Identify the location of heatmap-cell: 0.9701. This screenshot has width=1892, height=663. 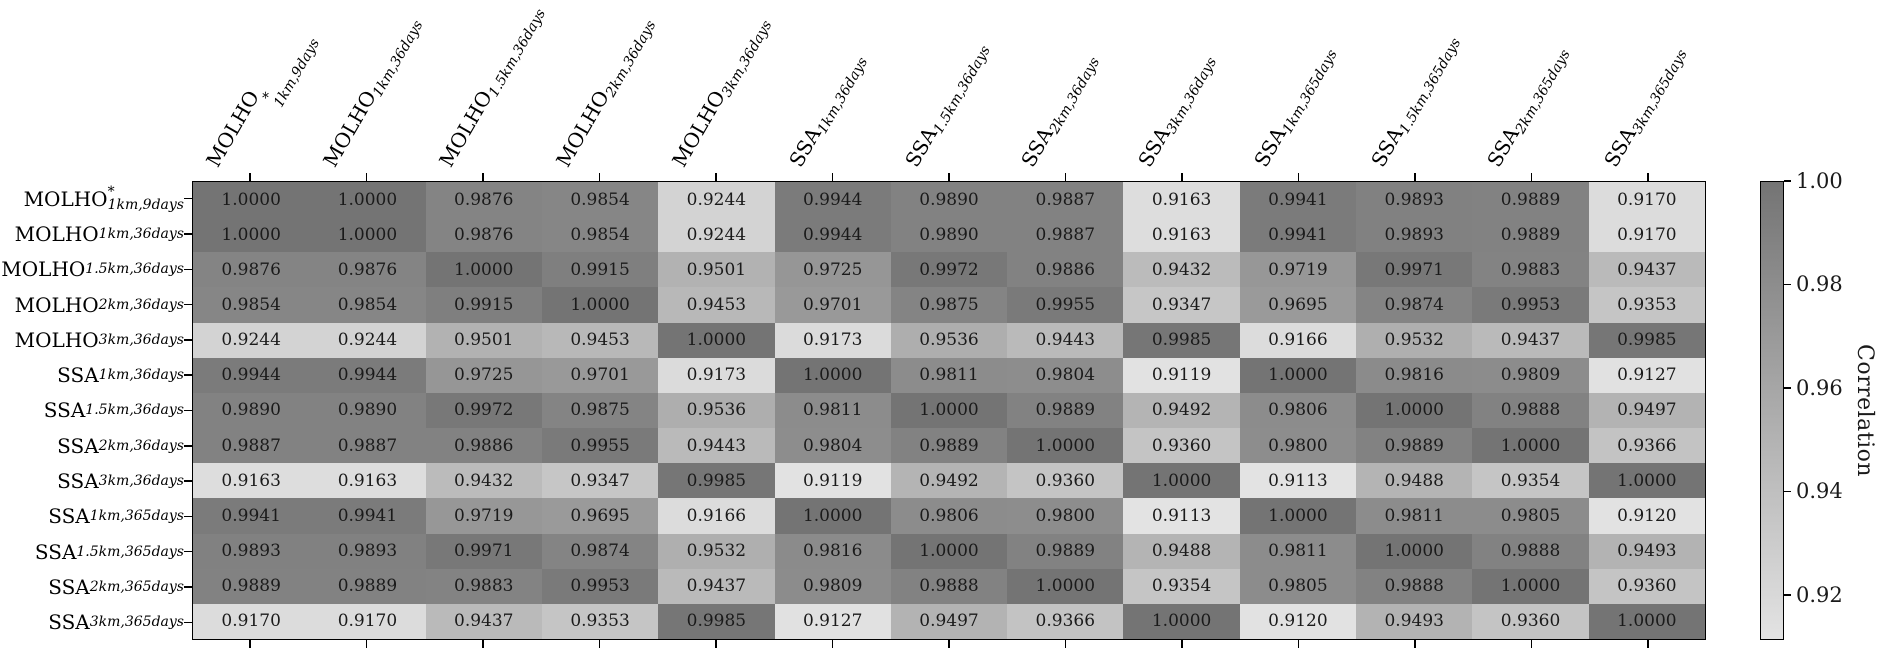
(600, 375).